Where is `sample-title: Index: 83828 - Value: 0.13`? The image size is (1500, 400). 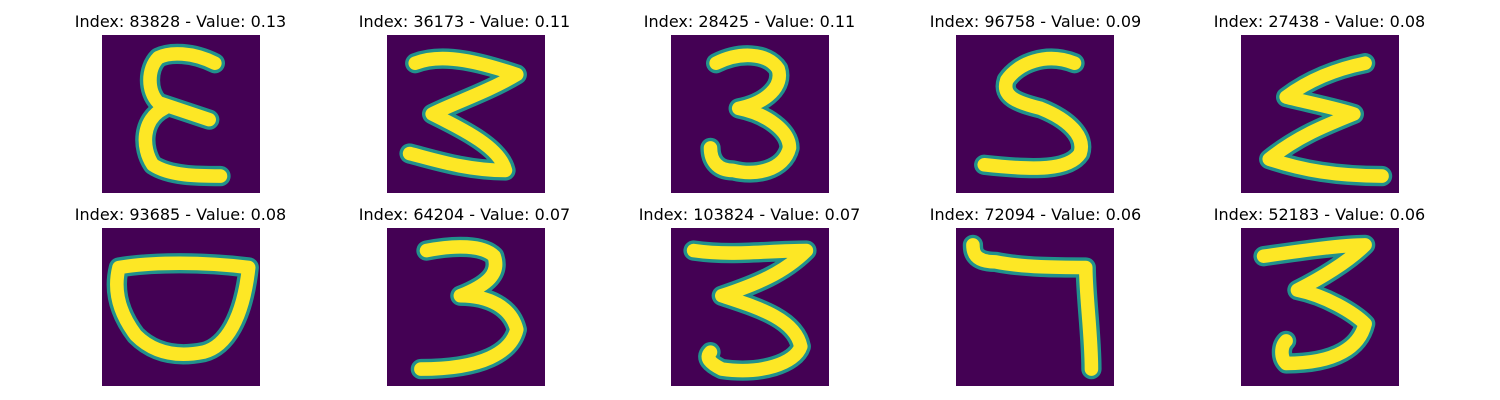 sample-title: Index: 83828 - Value: 0.13 is located at coordinates (180, 21).